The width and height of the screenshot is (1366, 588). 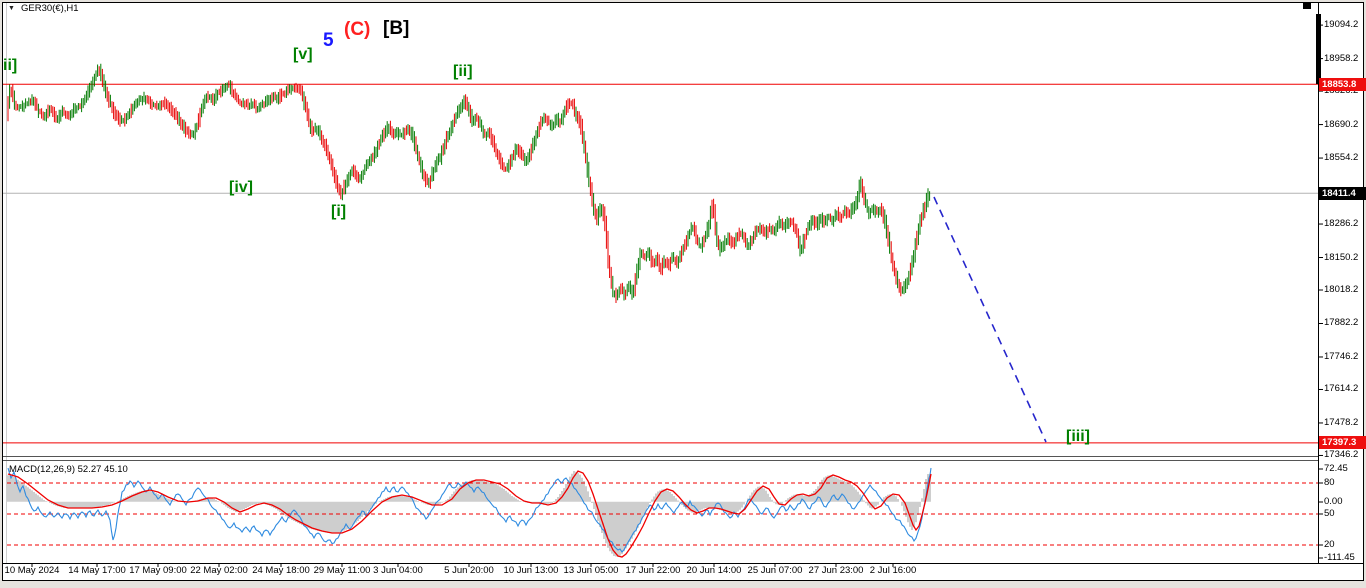 I want to click on wave-label-iv: [iv], so click(x=241, y=187).